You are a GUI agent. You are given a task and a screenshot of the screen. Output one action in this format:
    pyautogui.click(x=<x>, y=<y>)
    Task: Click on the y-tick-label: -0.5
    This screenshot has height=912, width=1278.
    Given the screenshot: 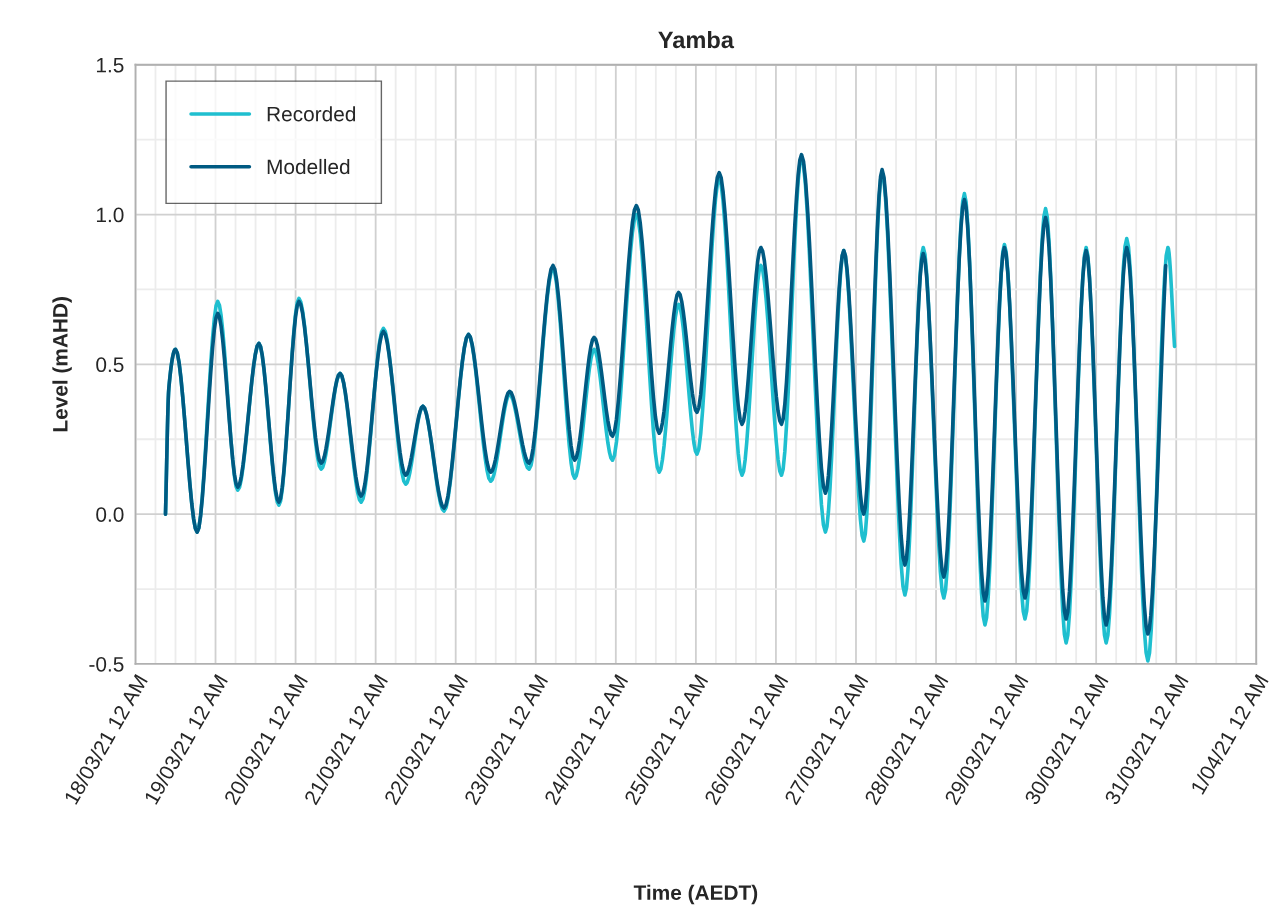 What is the action you would take?
    pyautogui.click(x=106, y=664)
    